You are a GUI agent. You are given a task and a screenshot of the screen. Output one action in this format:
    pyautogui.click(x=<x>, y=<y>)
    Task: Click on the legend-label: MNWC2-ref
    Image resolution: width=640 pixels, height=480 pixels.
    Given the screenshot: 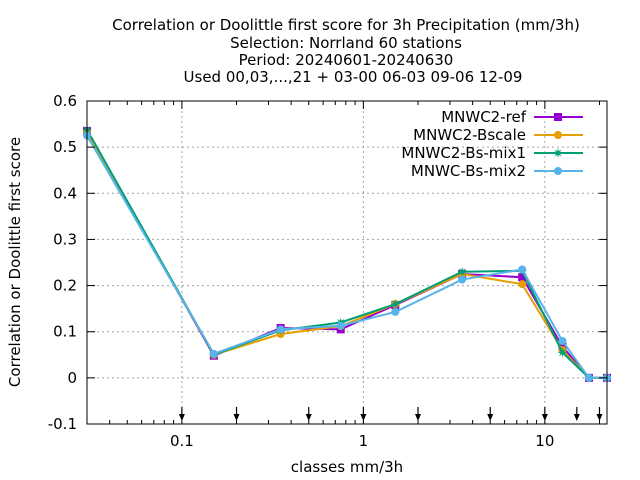 What is the action you would take?
    pyautogui.click(x=483, y=117)
    